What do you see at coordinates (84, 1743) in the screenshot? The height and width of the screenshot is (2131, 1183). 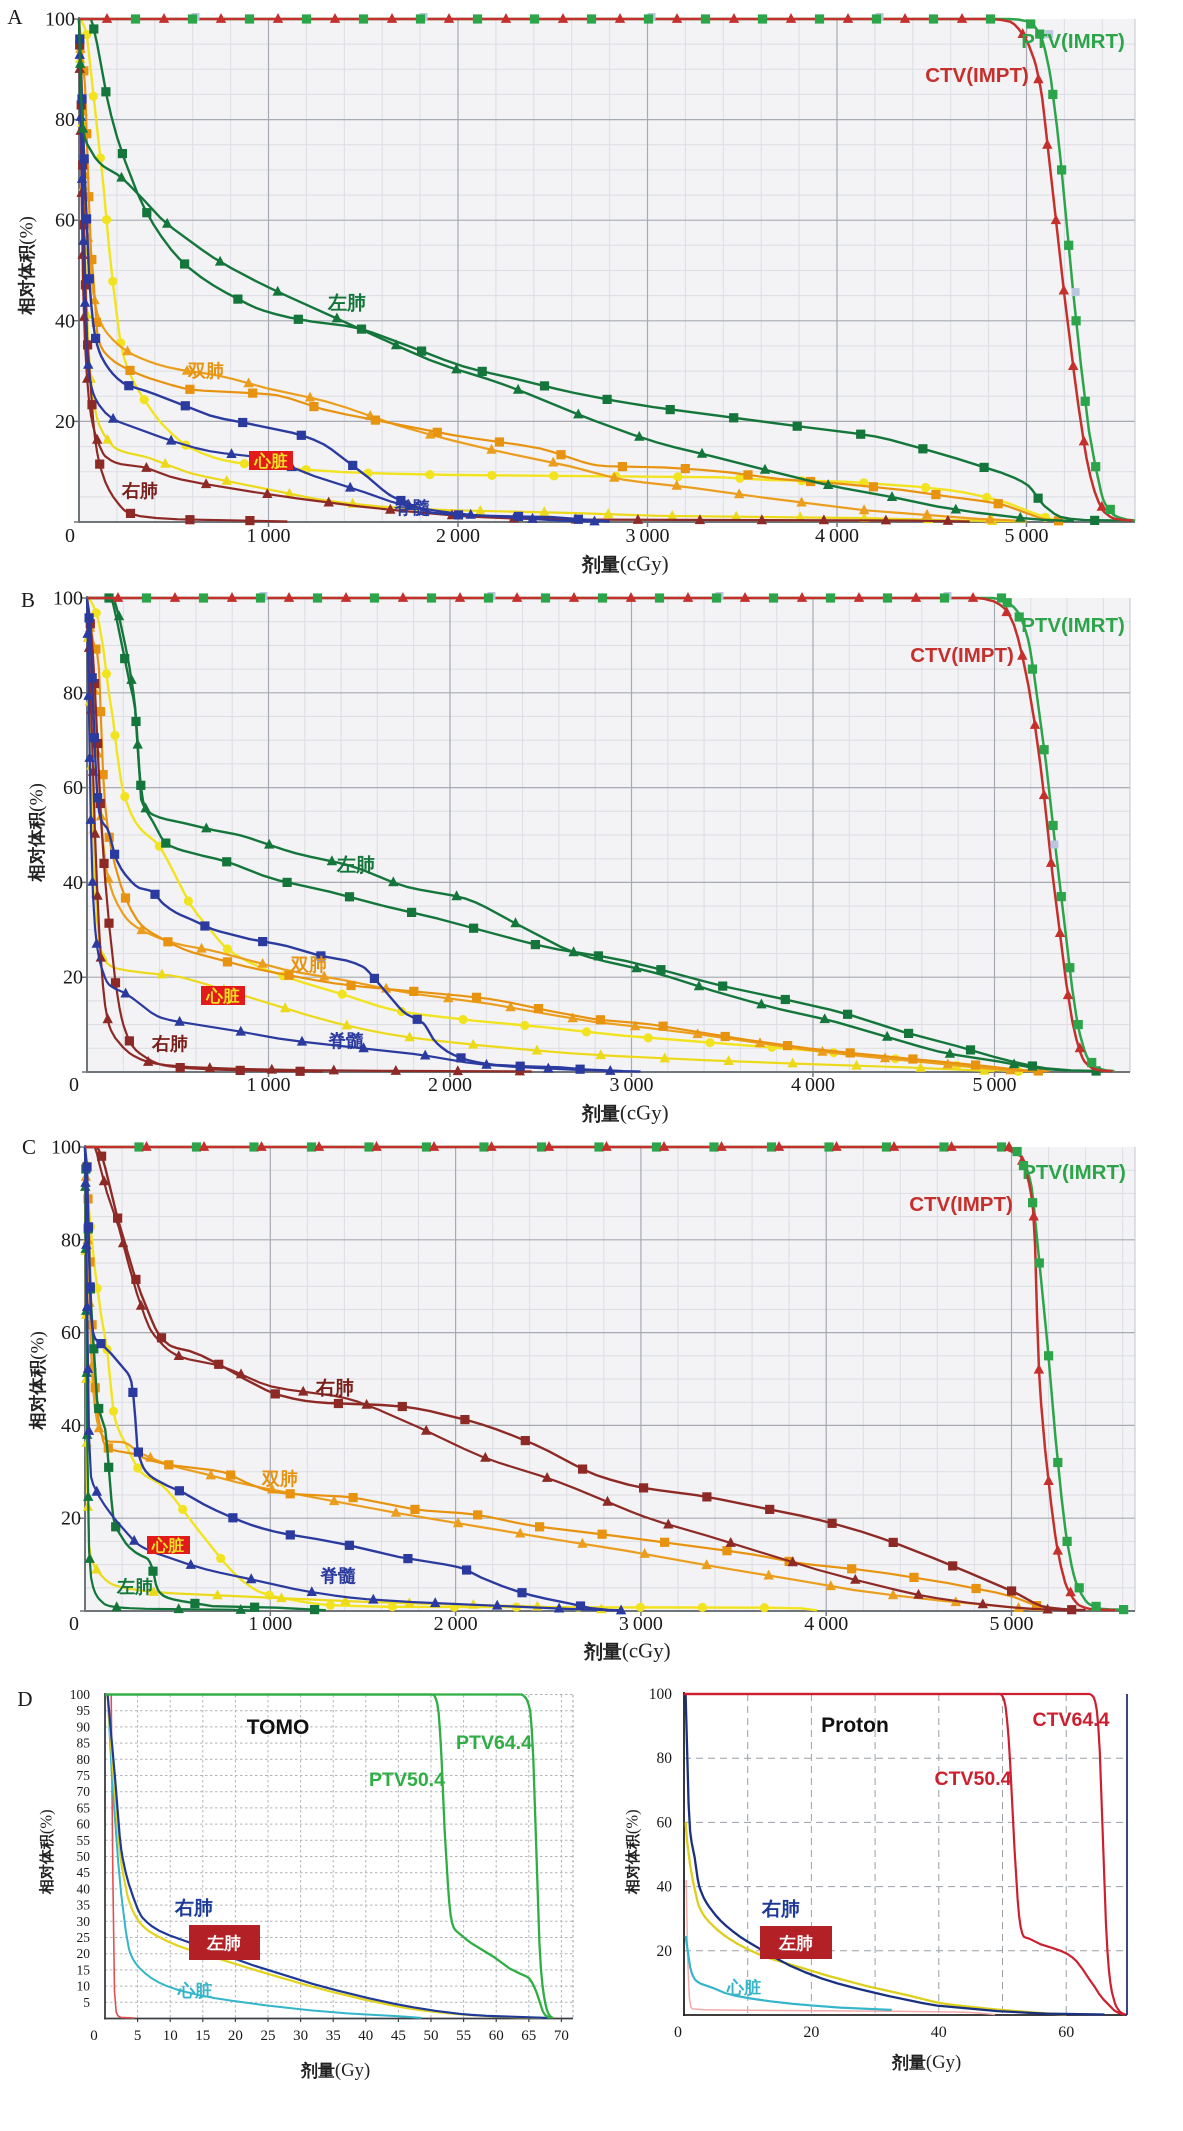 I see `svg-text: 85` at bounding box center [84, 1743].